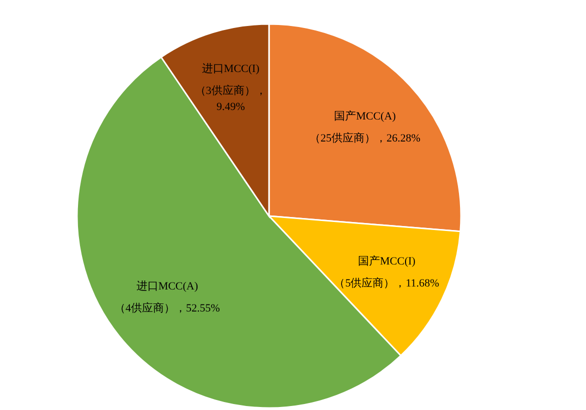 This screenshot has width=586, height=410. Describe the element at coordinates (167, 308) in the screenshot. I see `data-label: （4供应商），52.55%` at that location.